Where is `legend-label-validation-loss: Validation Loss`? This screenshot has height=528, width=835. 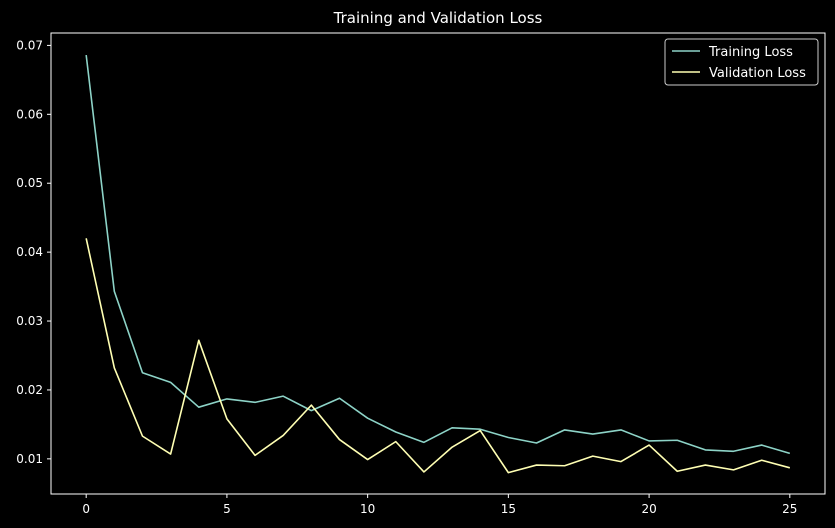 legend-label-validation-loss: Validation Loss is located at coordinates (757, 73).